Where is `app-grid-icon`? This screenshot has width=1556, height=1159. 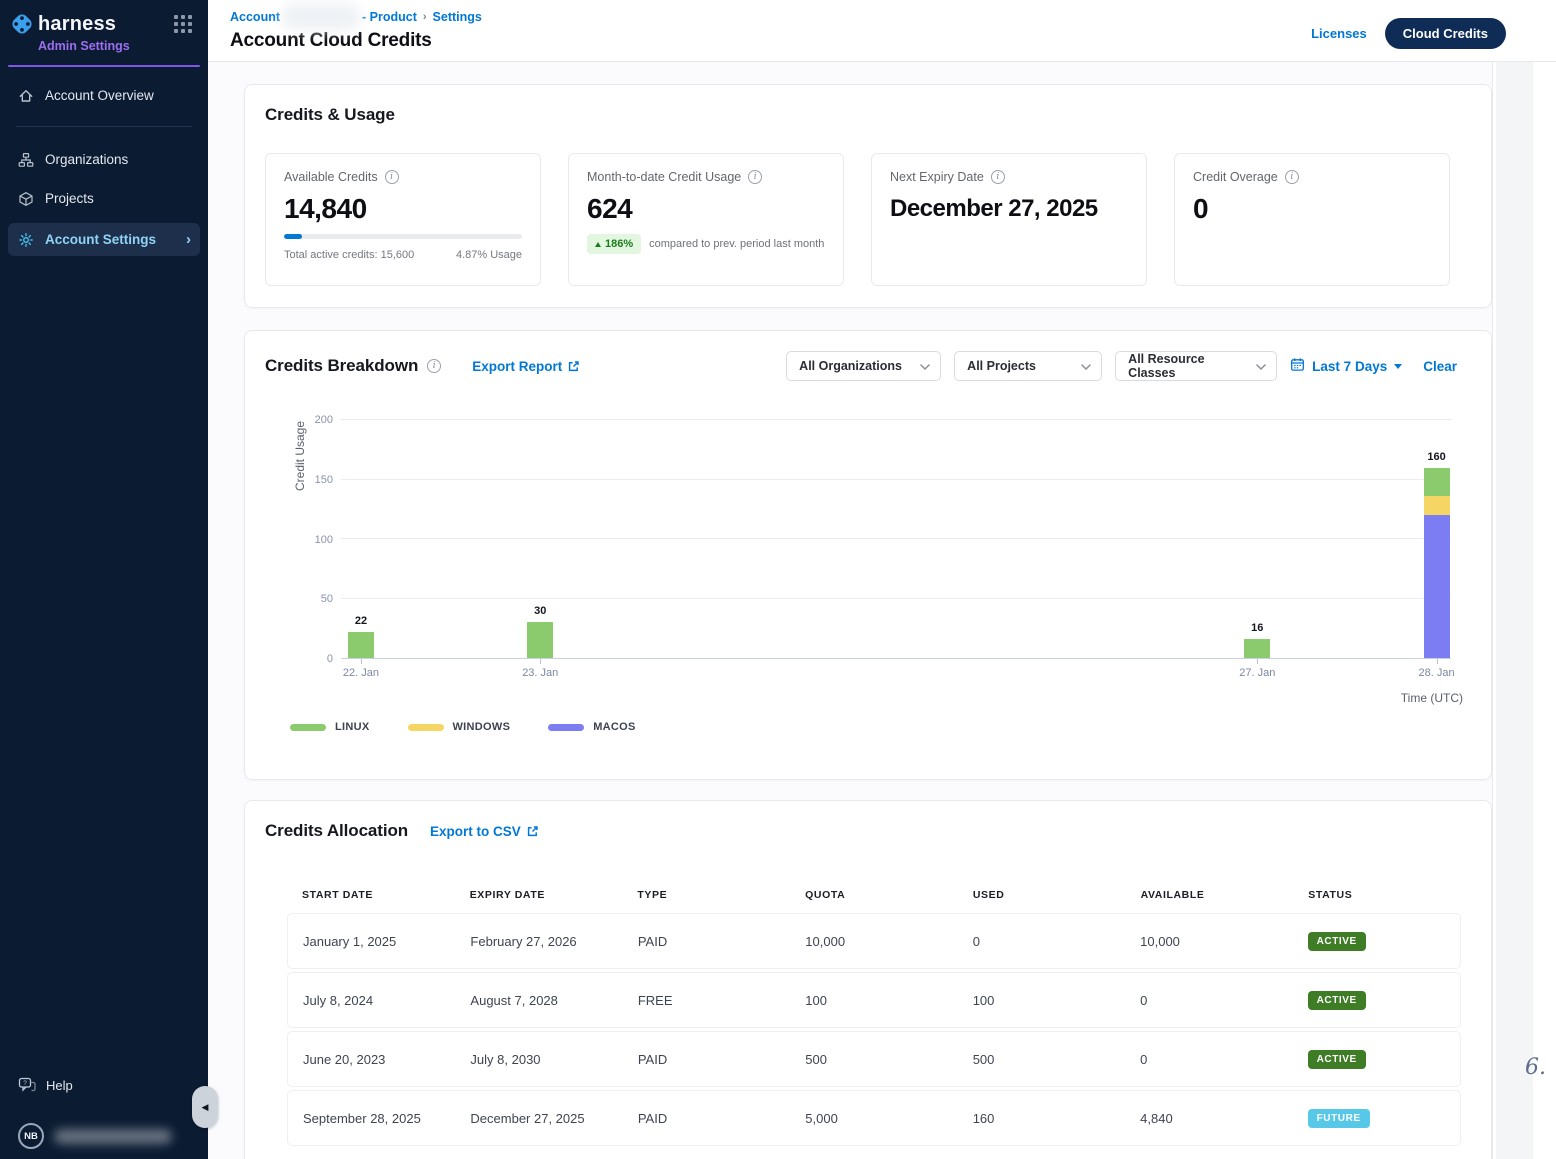 app-grid-icon is located at coordinates (183, 24).